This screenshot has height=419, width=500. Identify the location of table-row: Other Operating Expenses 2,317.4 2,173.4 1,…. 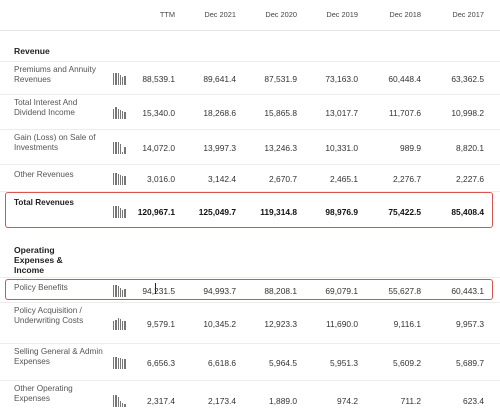
(250, 399).